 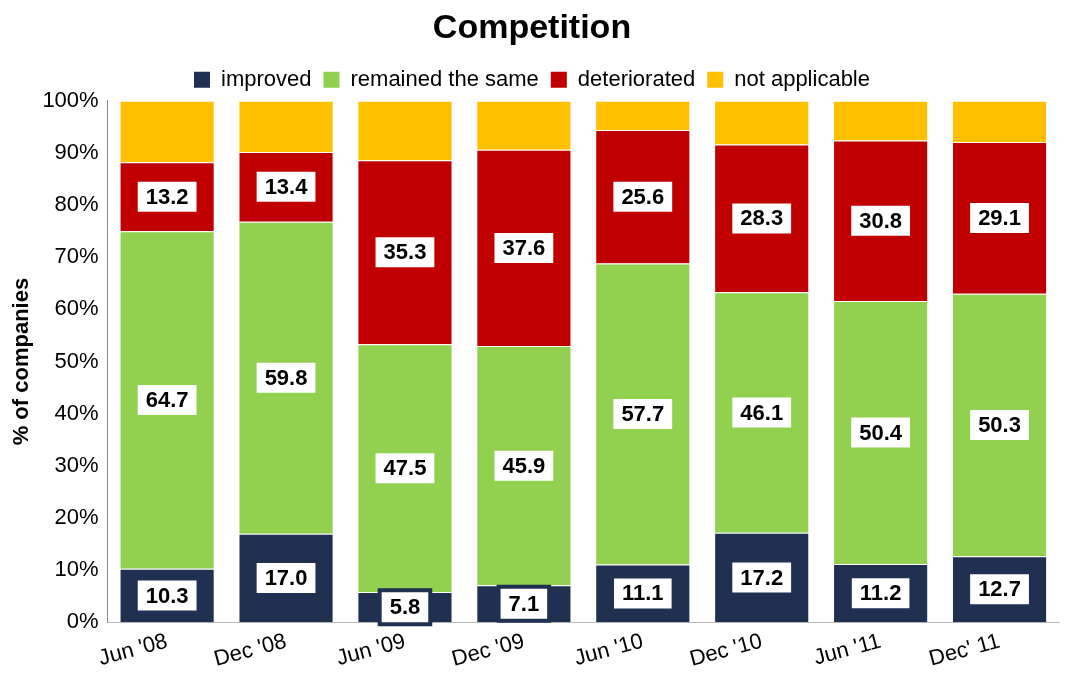 I want to click on data-label: 50.4, so click(x=881, y=432).